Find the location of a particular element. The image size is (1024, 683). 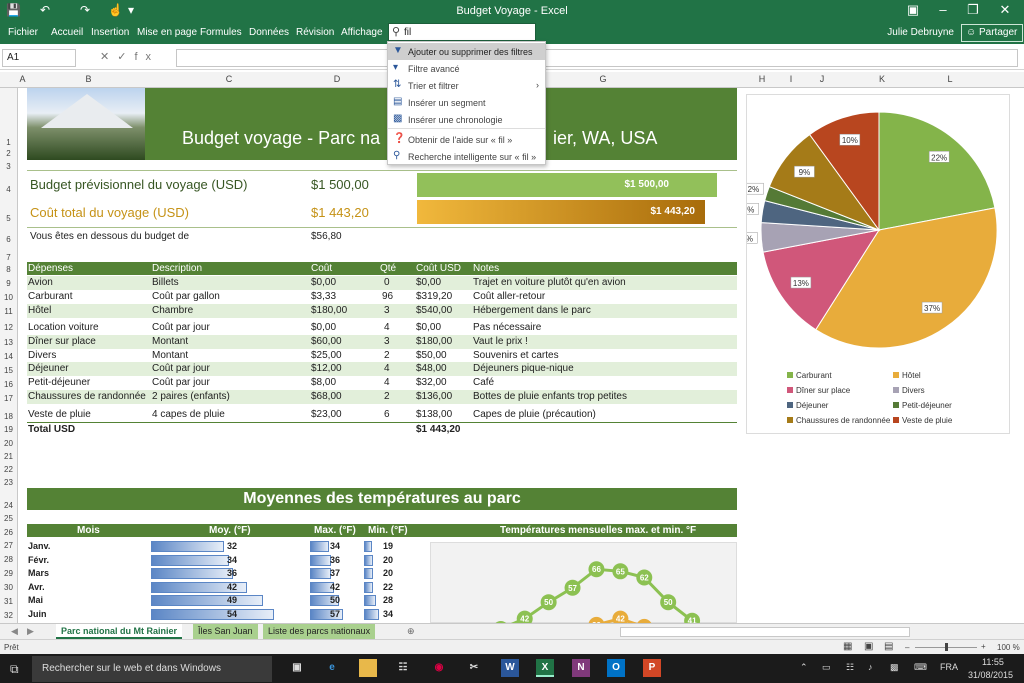

column-header: K is located at coordinates (881, 79).